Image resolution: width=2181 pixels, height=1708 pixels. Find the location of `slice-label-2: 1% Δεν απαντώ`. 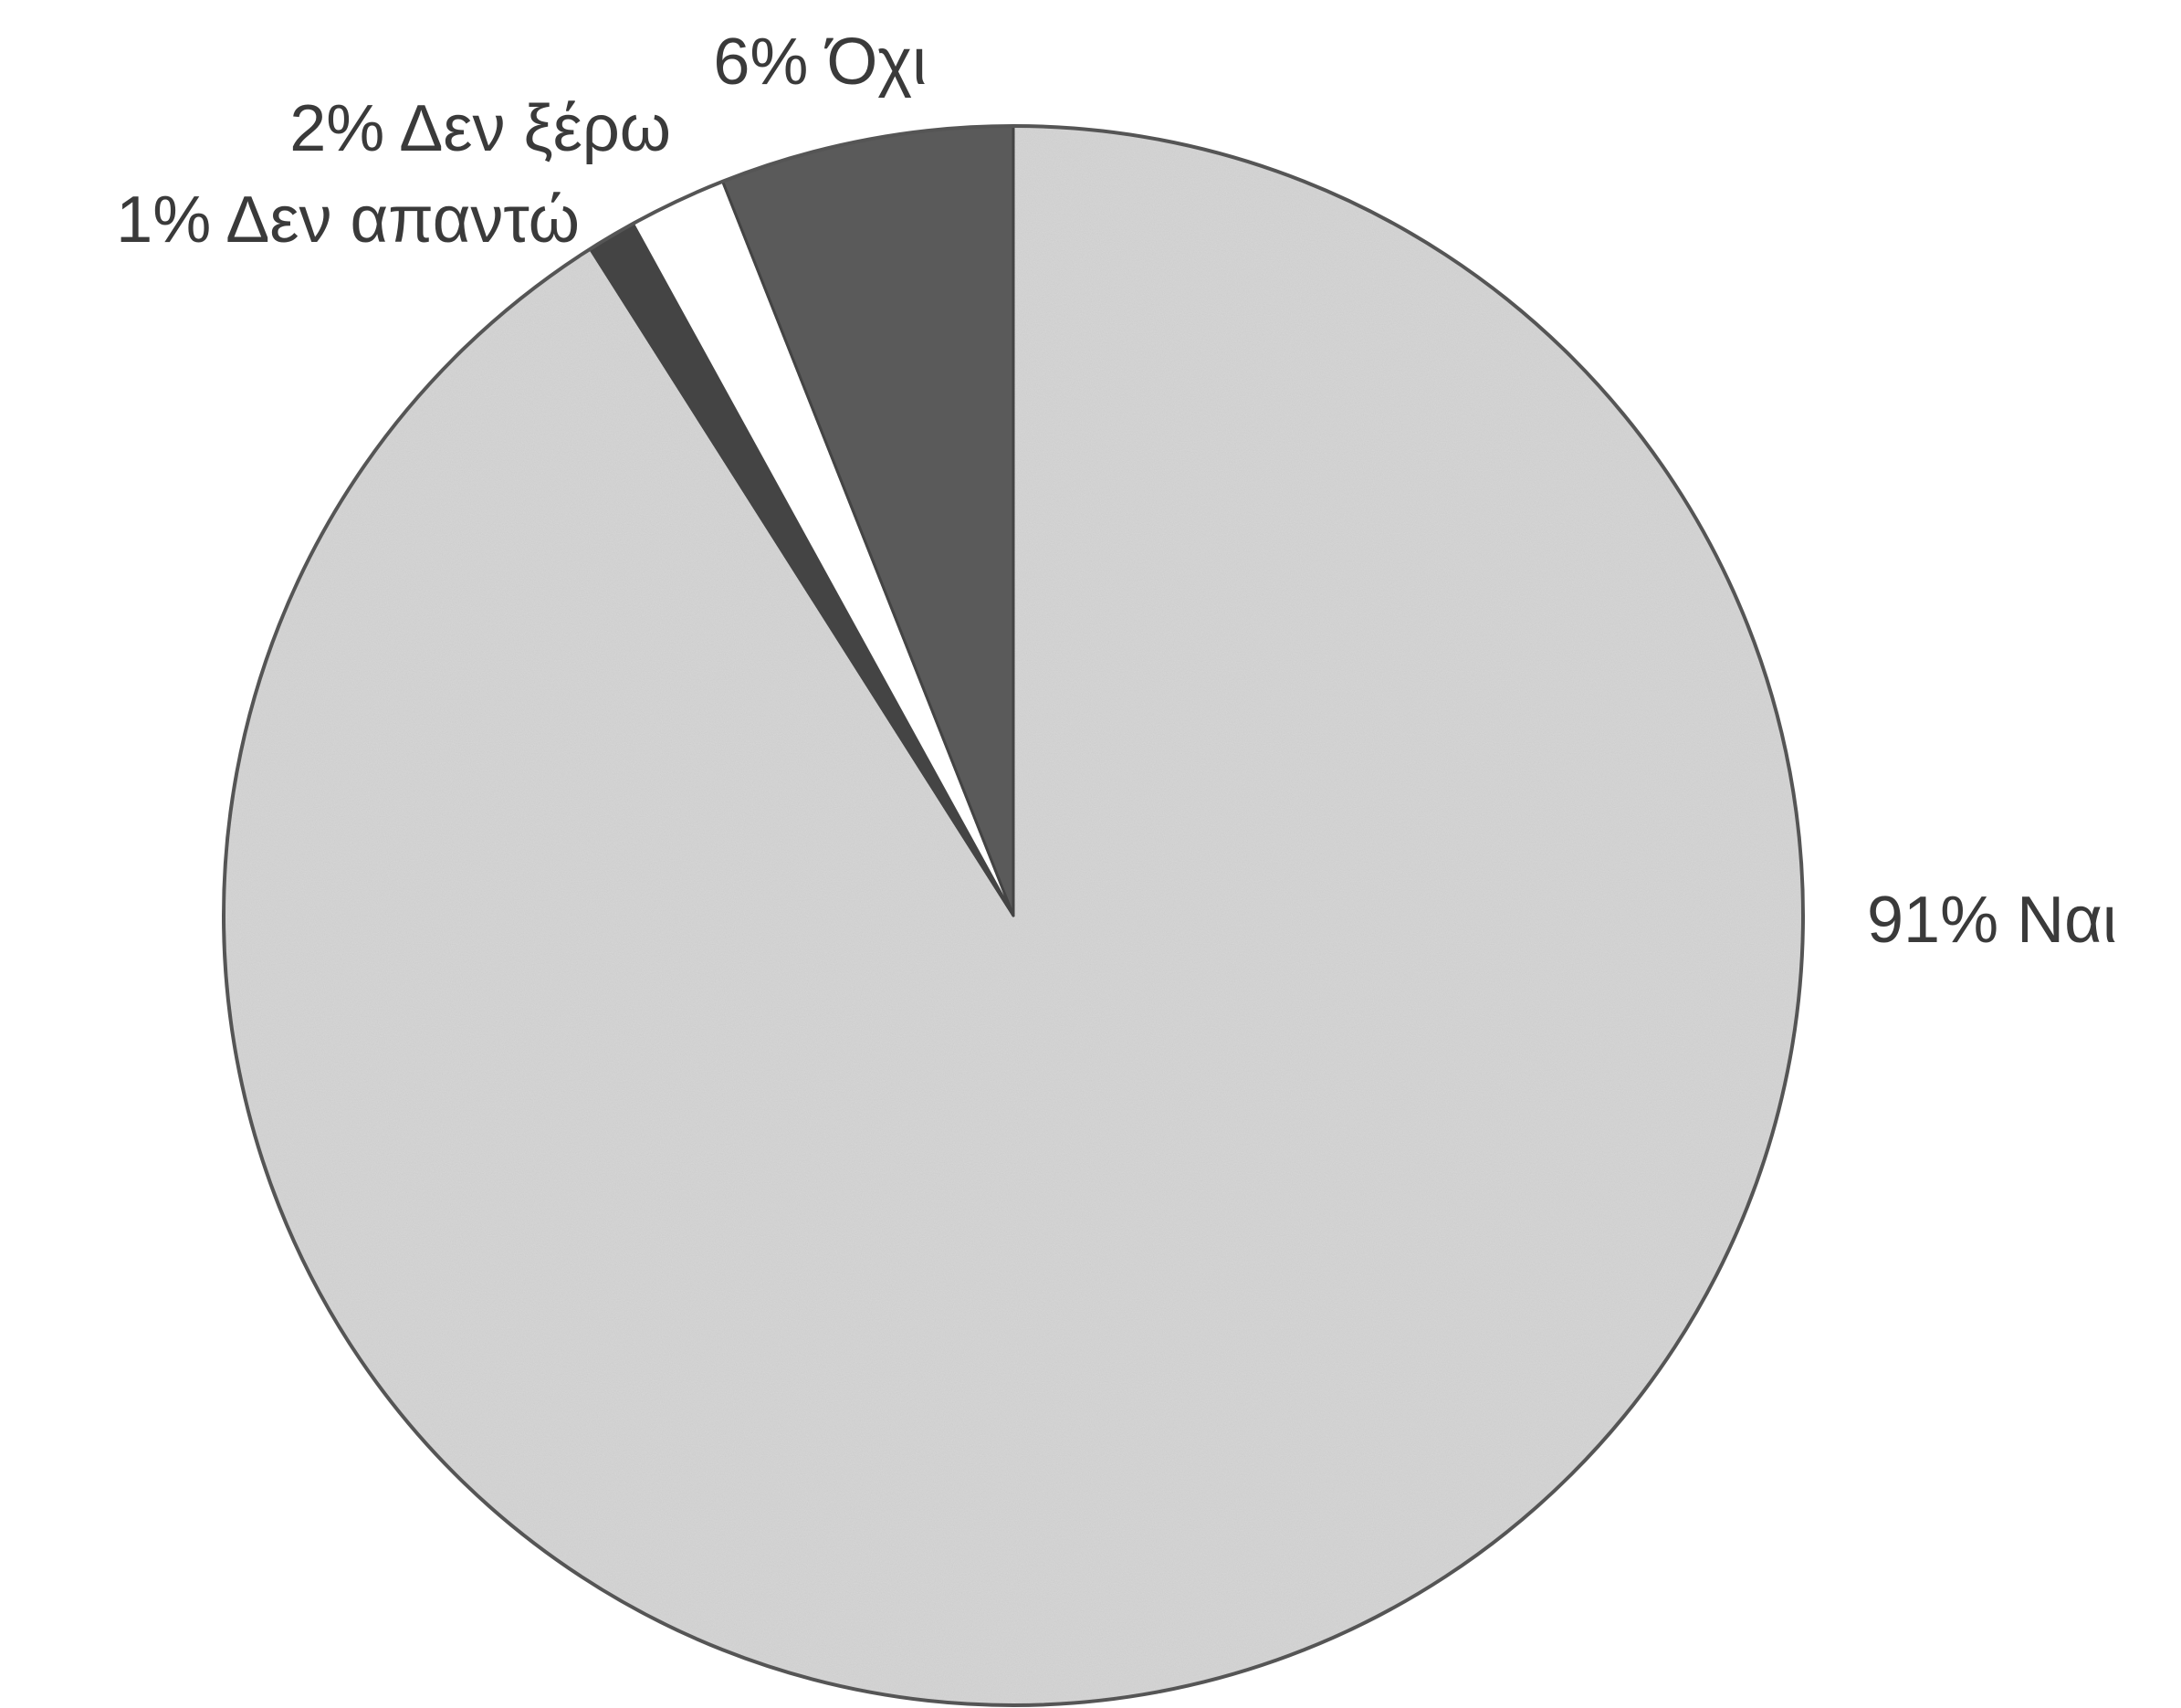

slice-label-2: 1% Δεν απαντώ is located at coordinates (348, 220).